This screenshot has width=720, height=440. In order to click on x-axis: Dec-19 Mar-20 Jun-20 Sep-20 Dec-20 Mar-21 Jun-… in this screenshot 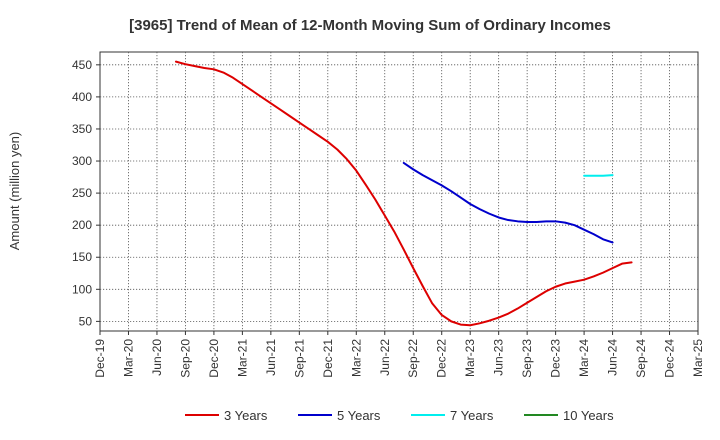, I will do `click(399, 354)`.